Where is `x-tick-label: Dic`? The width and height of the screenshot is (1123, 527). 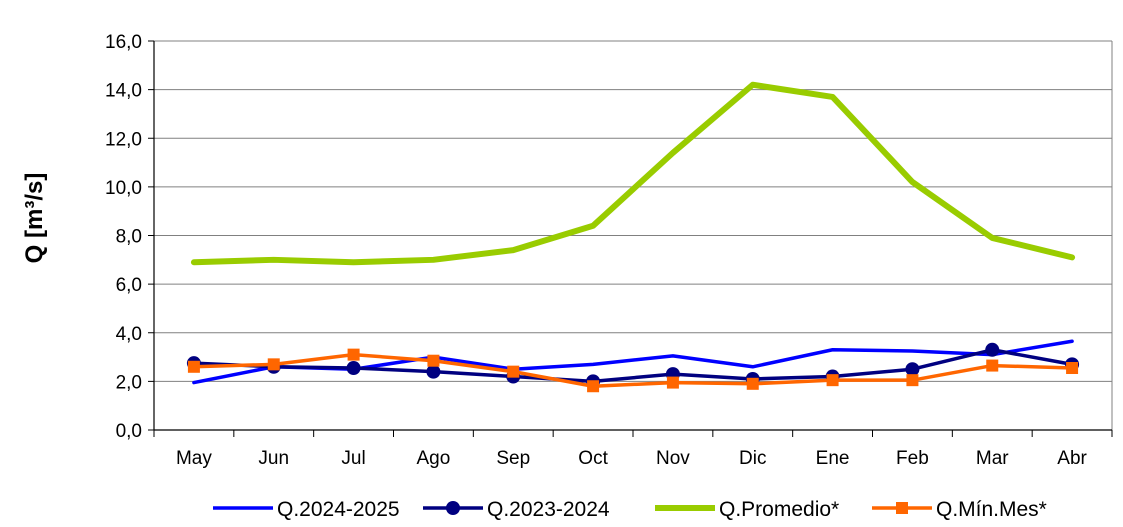
x-tick-label: Dic is located at coordinates (752, 458).